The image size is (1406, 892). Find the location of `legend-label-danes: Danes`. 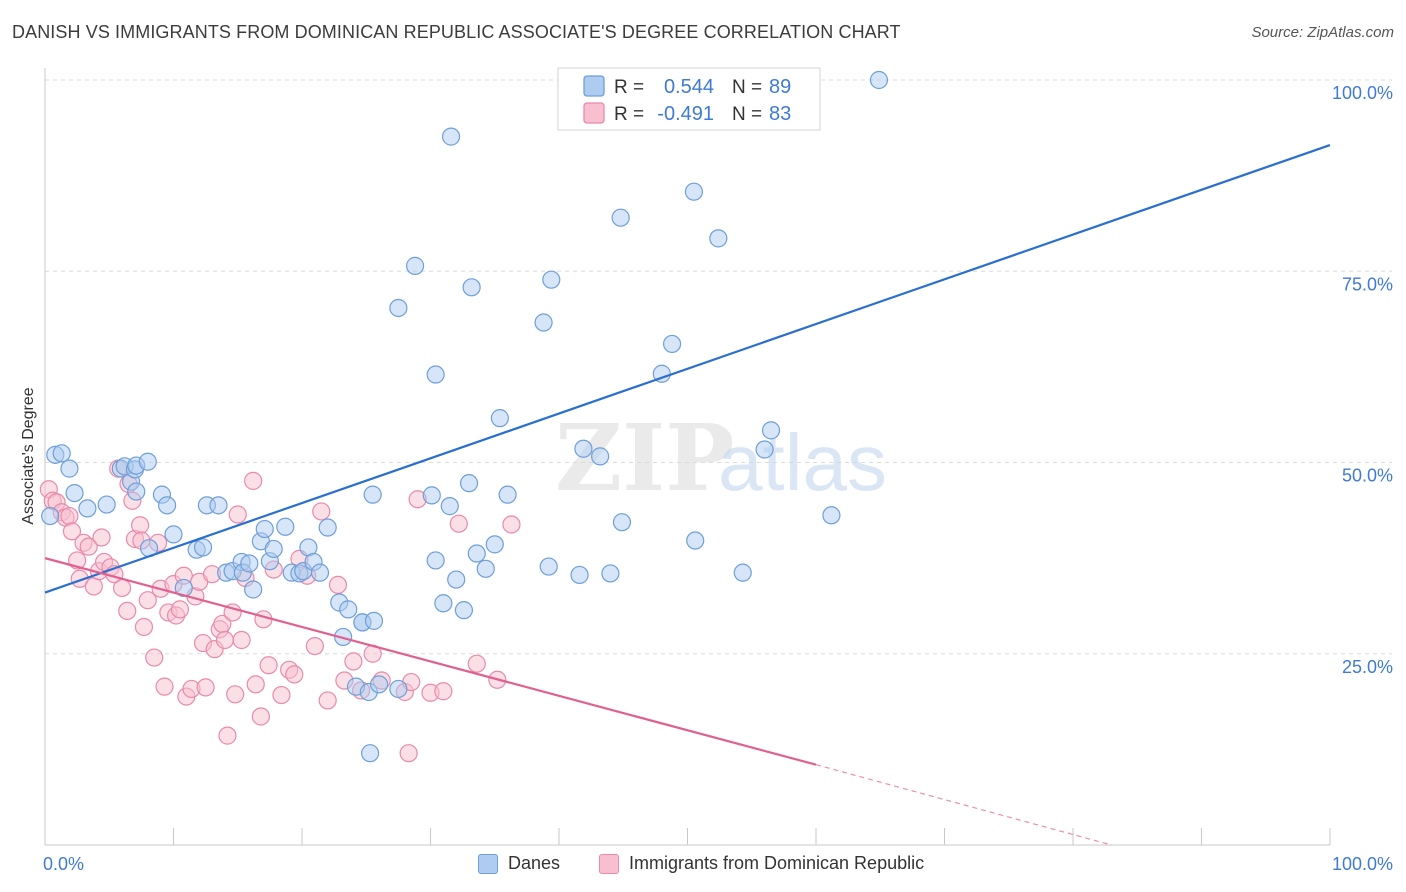

legend-label-danes: Danes is located at coordinates (534, 863).